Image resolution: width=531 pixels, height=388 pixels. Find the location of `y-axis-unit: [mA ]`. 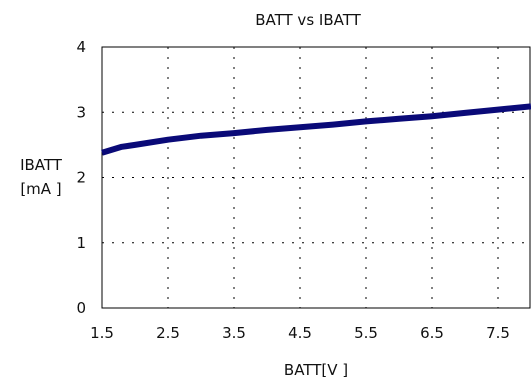

y-axis-unit: [mA ] is located at coordinates (40, 189).